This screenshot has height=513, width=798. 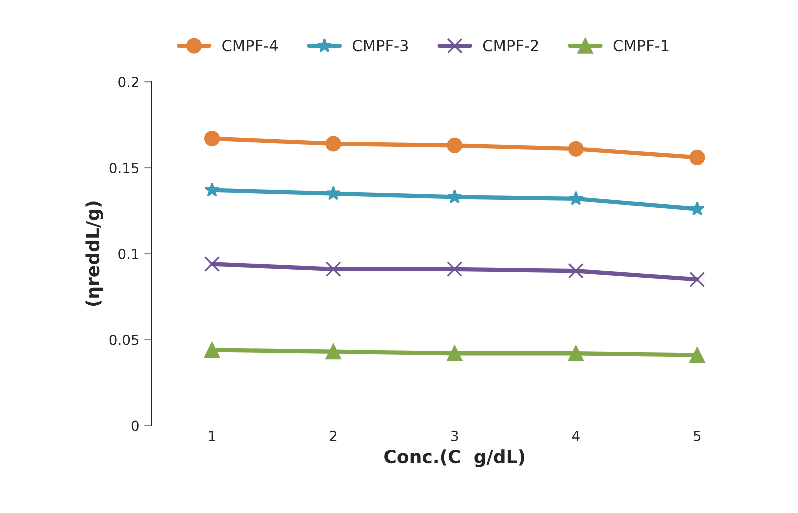 What do you see at coordinates (455, 436) in the screenshot?
I see `x-tick-label: 3` at bounding box center [455, 436].